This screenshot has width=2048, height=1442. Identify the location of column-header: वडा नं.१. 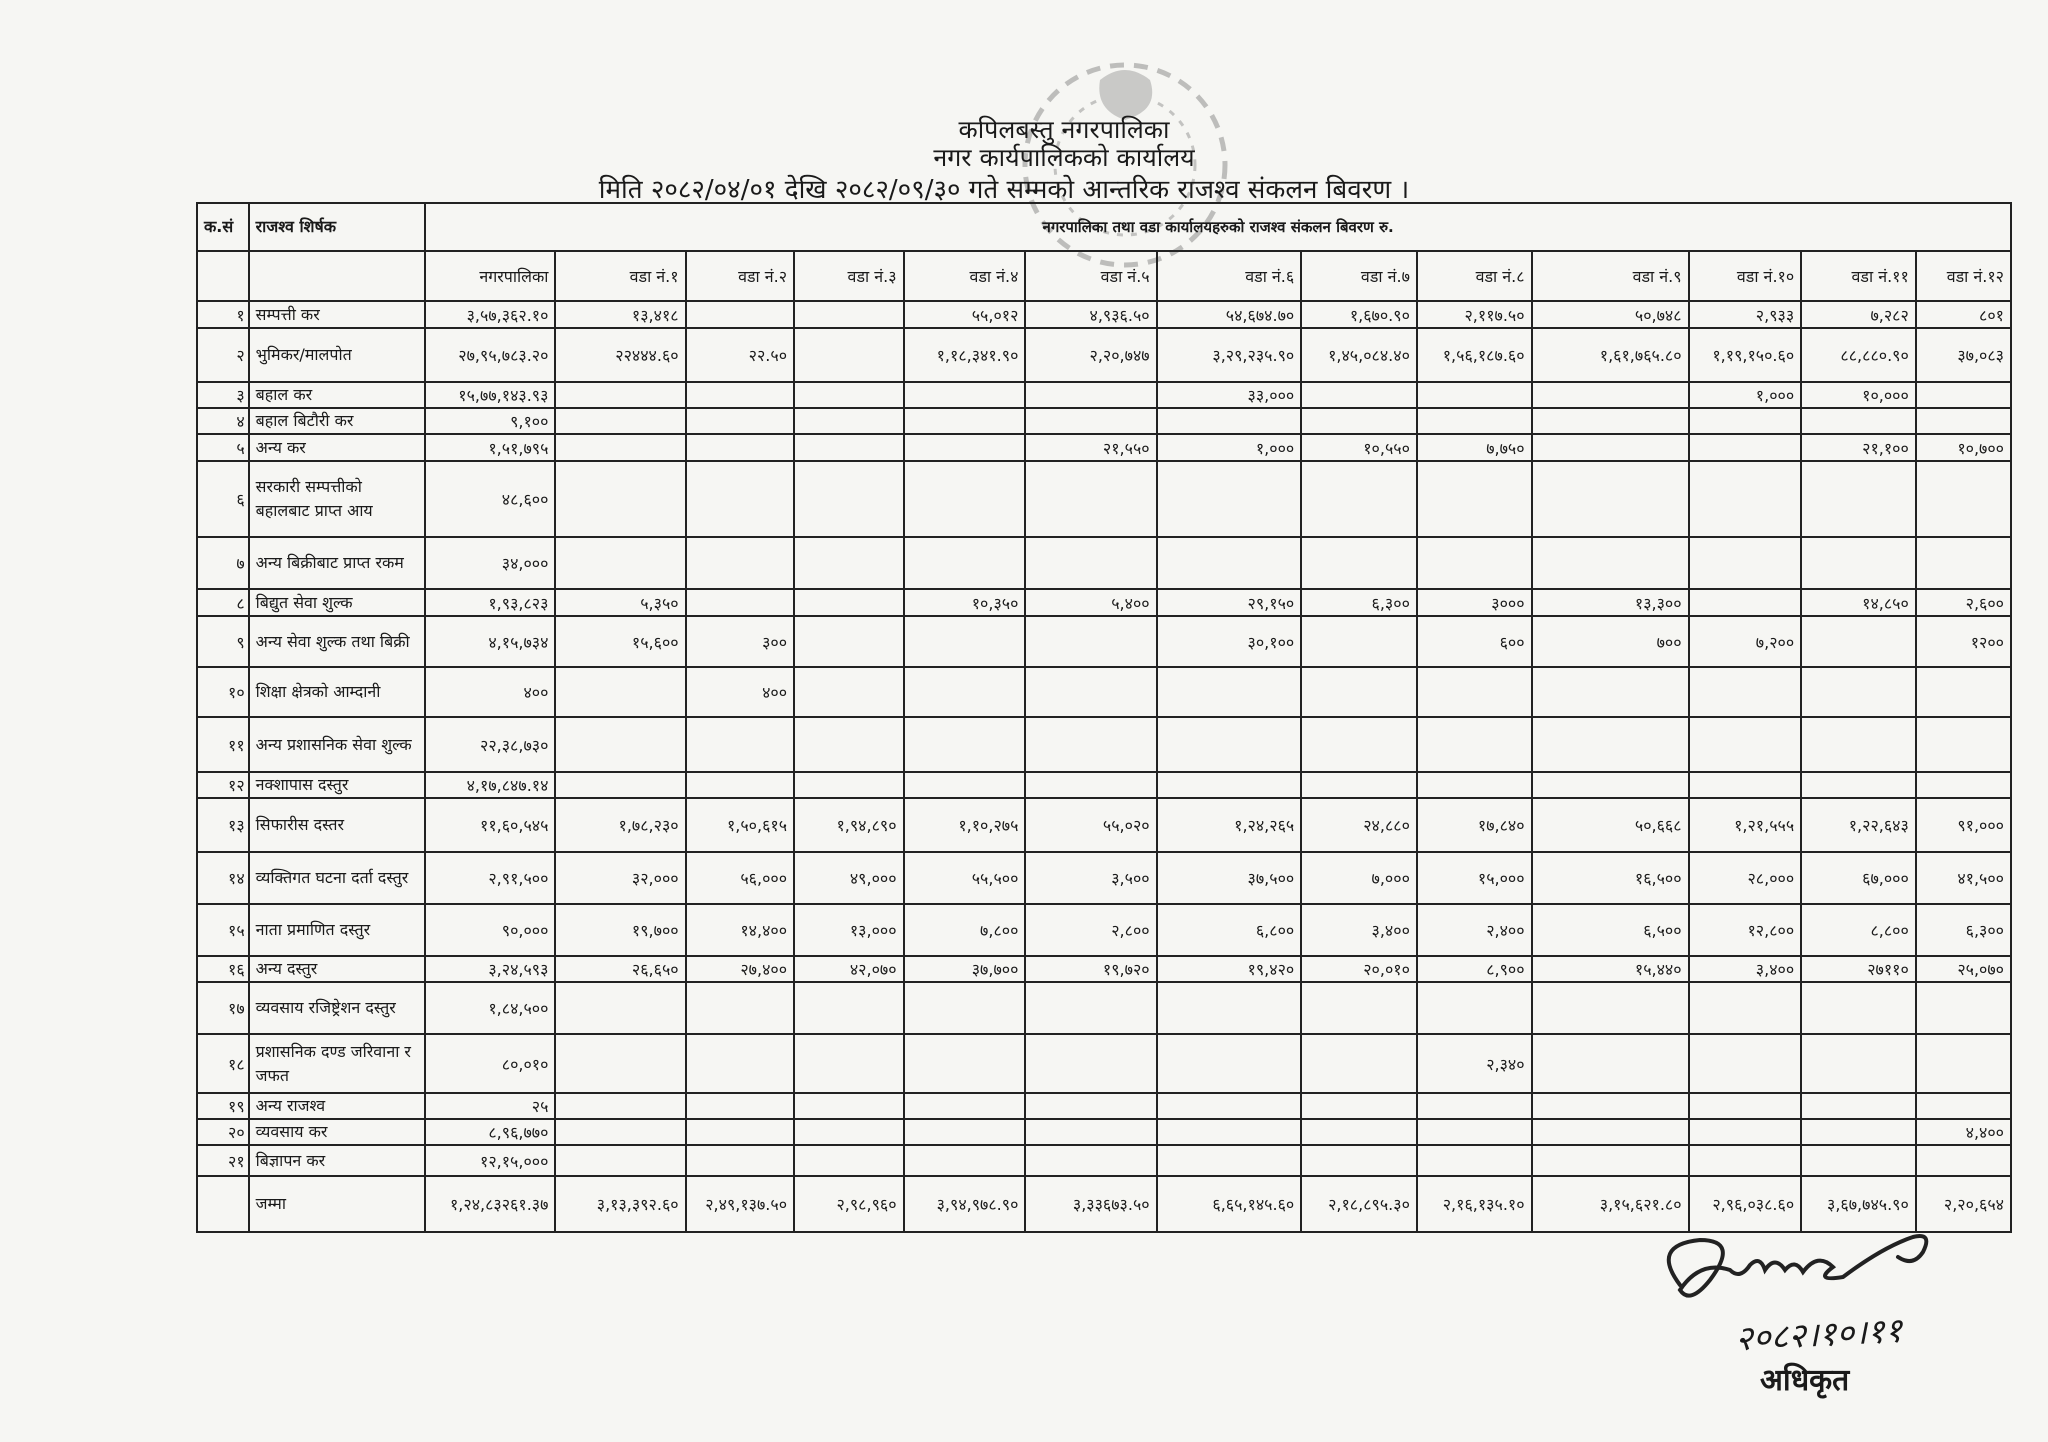
(620, 276).